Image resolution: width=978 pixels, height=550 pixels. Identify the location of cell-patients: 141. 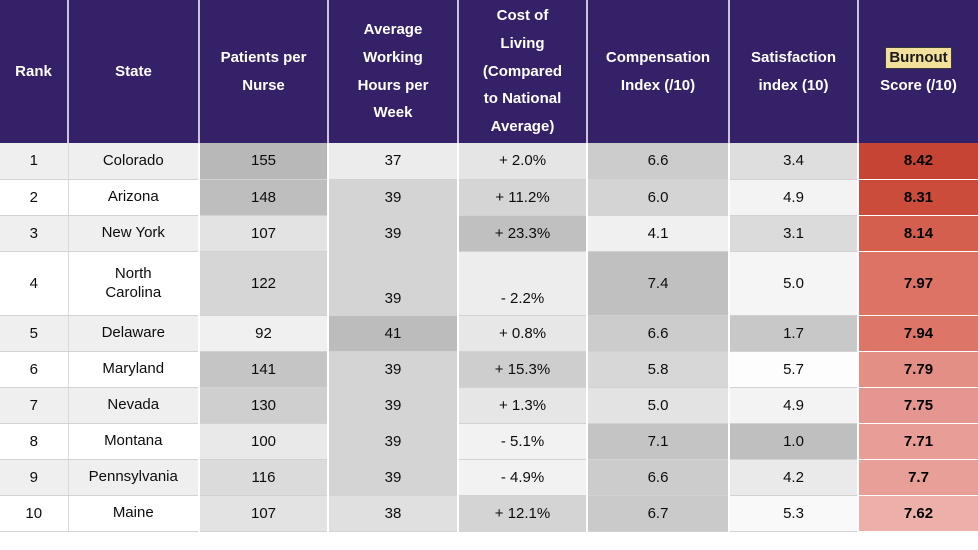
(264, 369).